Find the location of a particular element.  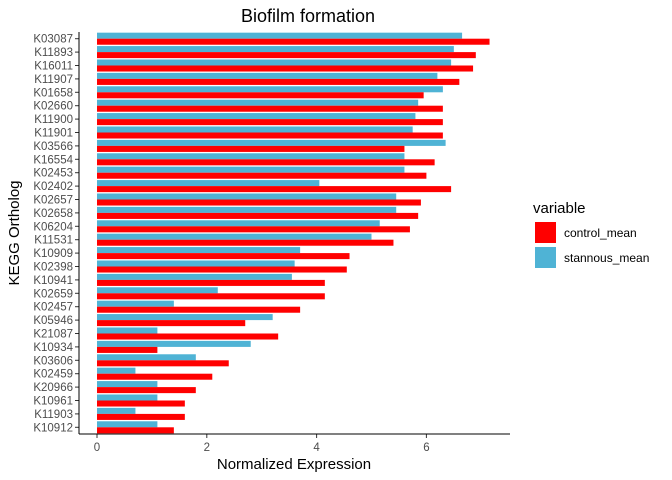

bar-control-mean-K02457 is located at coordinates (199, 309).